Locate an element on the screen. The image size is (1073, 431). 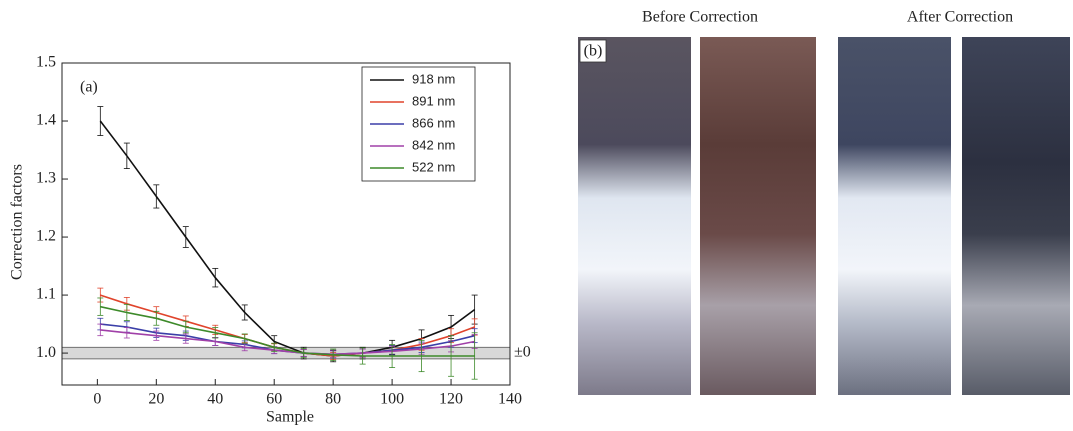
x-tick-label: 80 is located at coordinates (333, 399).